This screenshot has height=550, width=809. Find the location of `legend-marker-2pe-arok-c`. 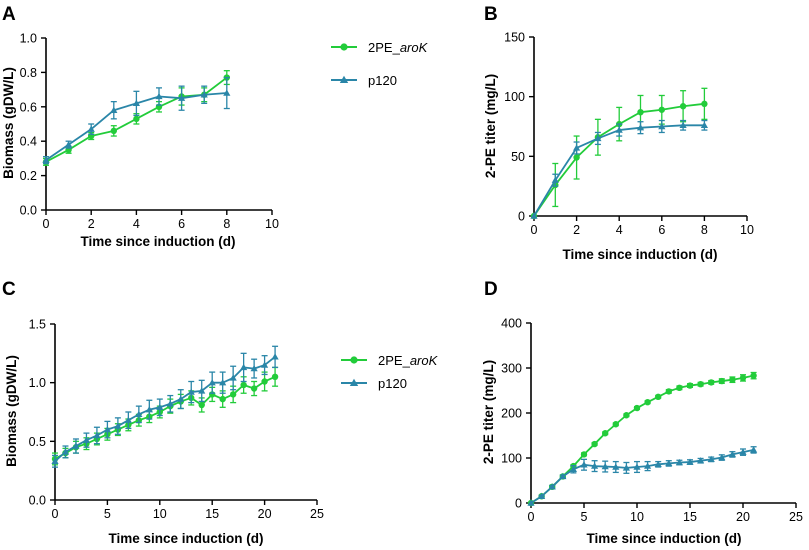

legend-marker-2pe-arok-c is located at coordinates (354, 360).